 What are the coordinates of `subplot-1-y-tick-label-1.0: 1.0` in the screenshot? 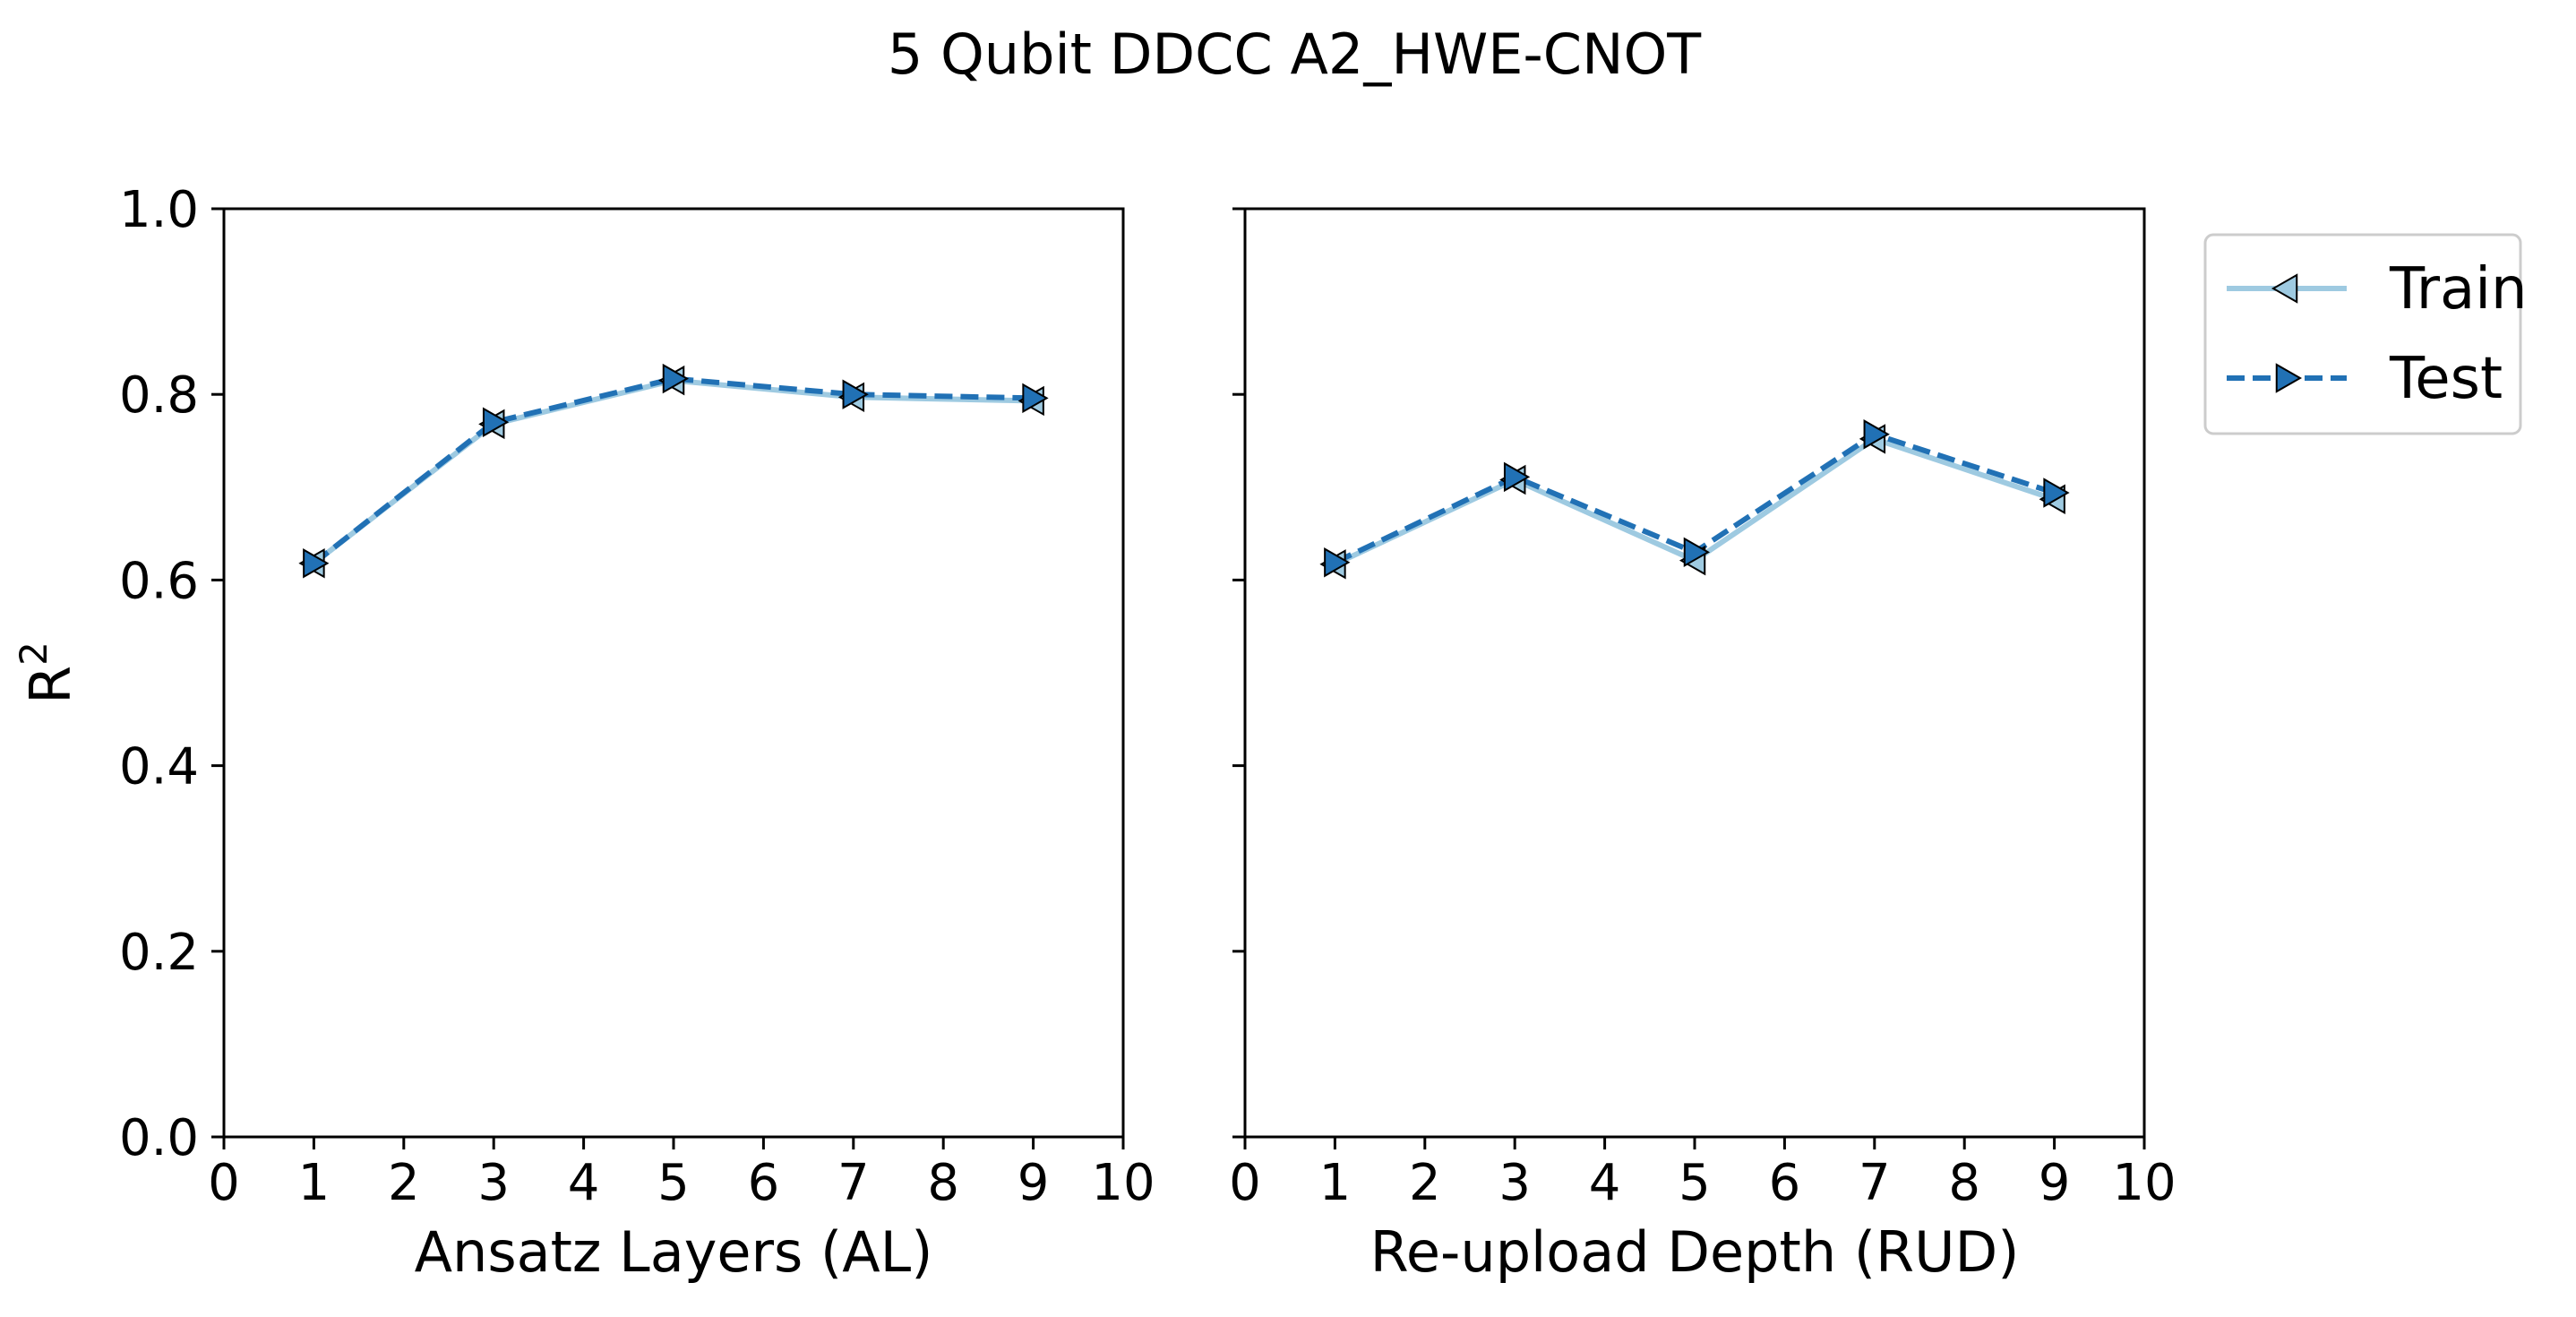 It's located at (159, 210).